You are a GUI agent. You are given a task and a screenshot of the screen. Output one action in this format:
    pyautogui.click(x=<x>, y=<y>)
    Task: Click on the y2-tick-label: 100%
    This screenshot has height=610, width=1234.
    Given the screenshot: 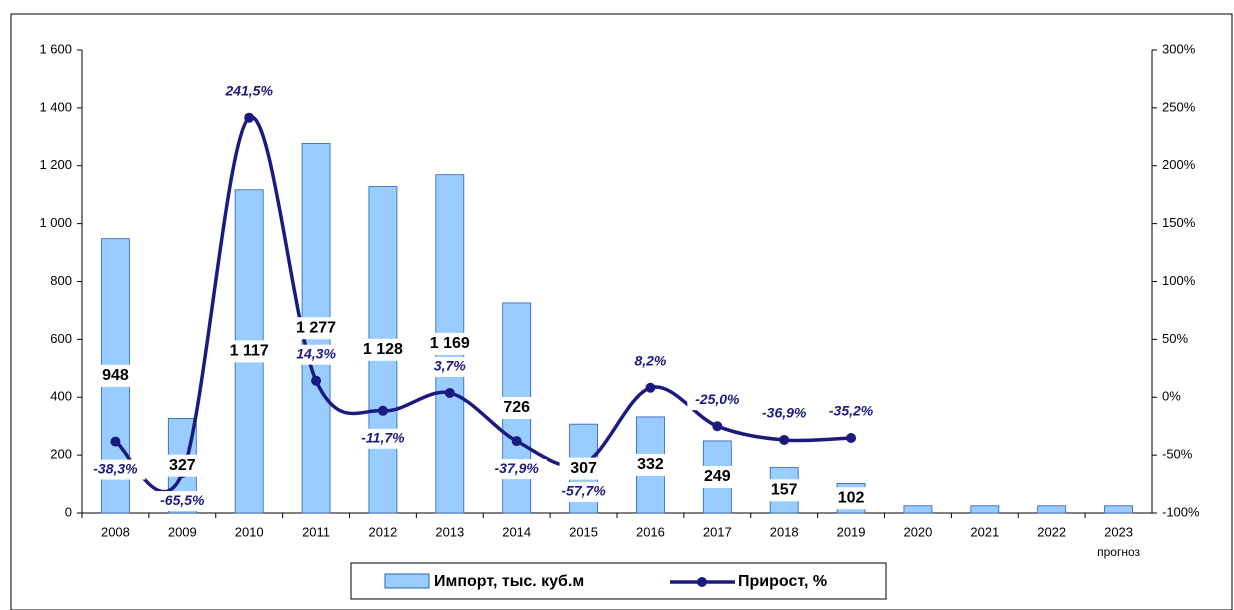 What is the action you would take?
    pyautogui.click(x=1179, y=280)
    